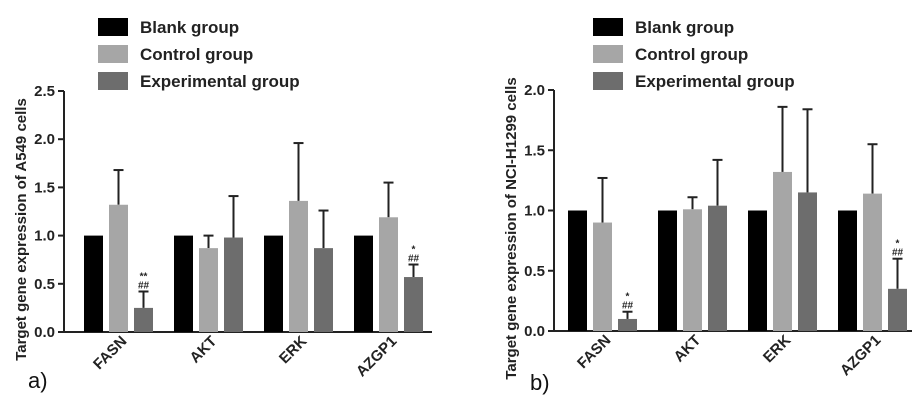  What do you see at coordinates (38, 380) in the screenshot?
I see `panel-label: a)` at bounding box center [38, 380].